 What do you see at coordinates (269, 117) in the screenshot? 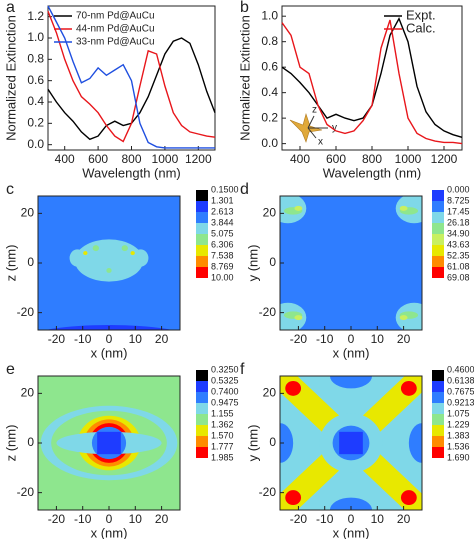
I see `y-tick-label: 0.2` at bounding box center [269, 117].